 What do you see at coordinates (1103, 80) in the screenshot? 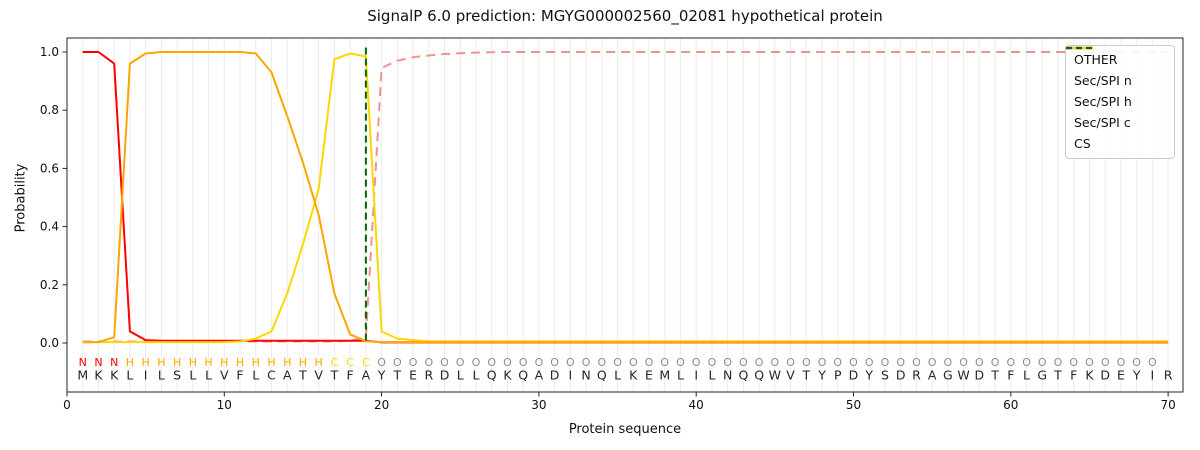
I see `legend-label: Sec/SPI n` at bounding box center [1103, 80].